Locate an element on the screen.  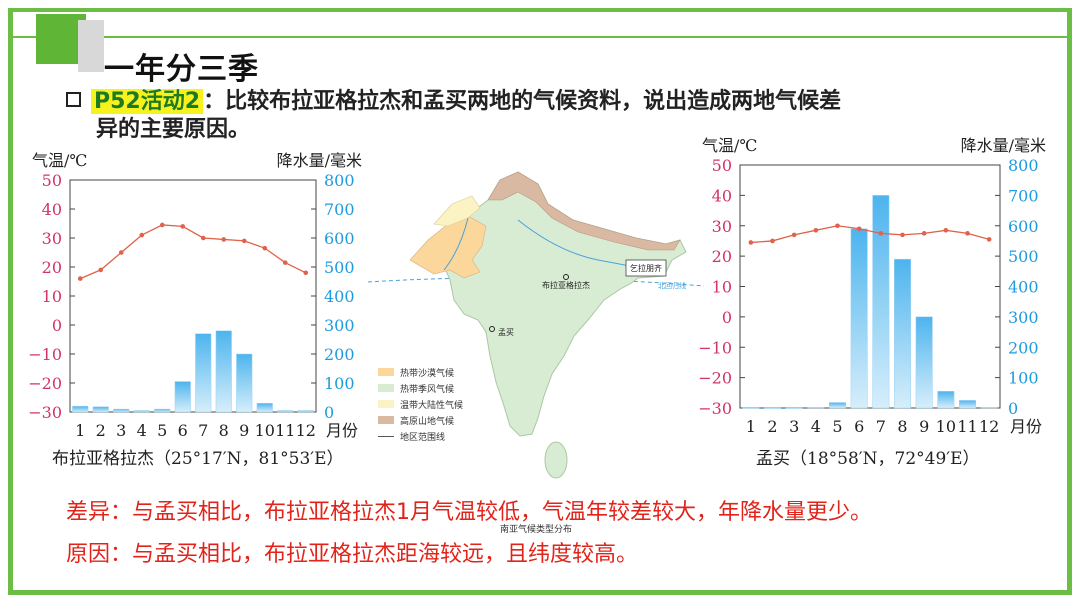
month-label: 5 is located at coordinates (837, 426).